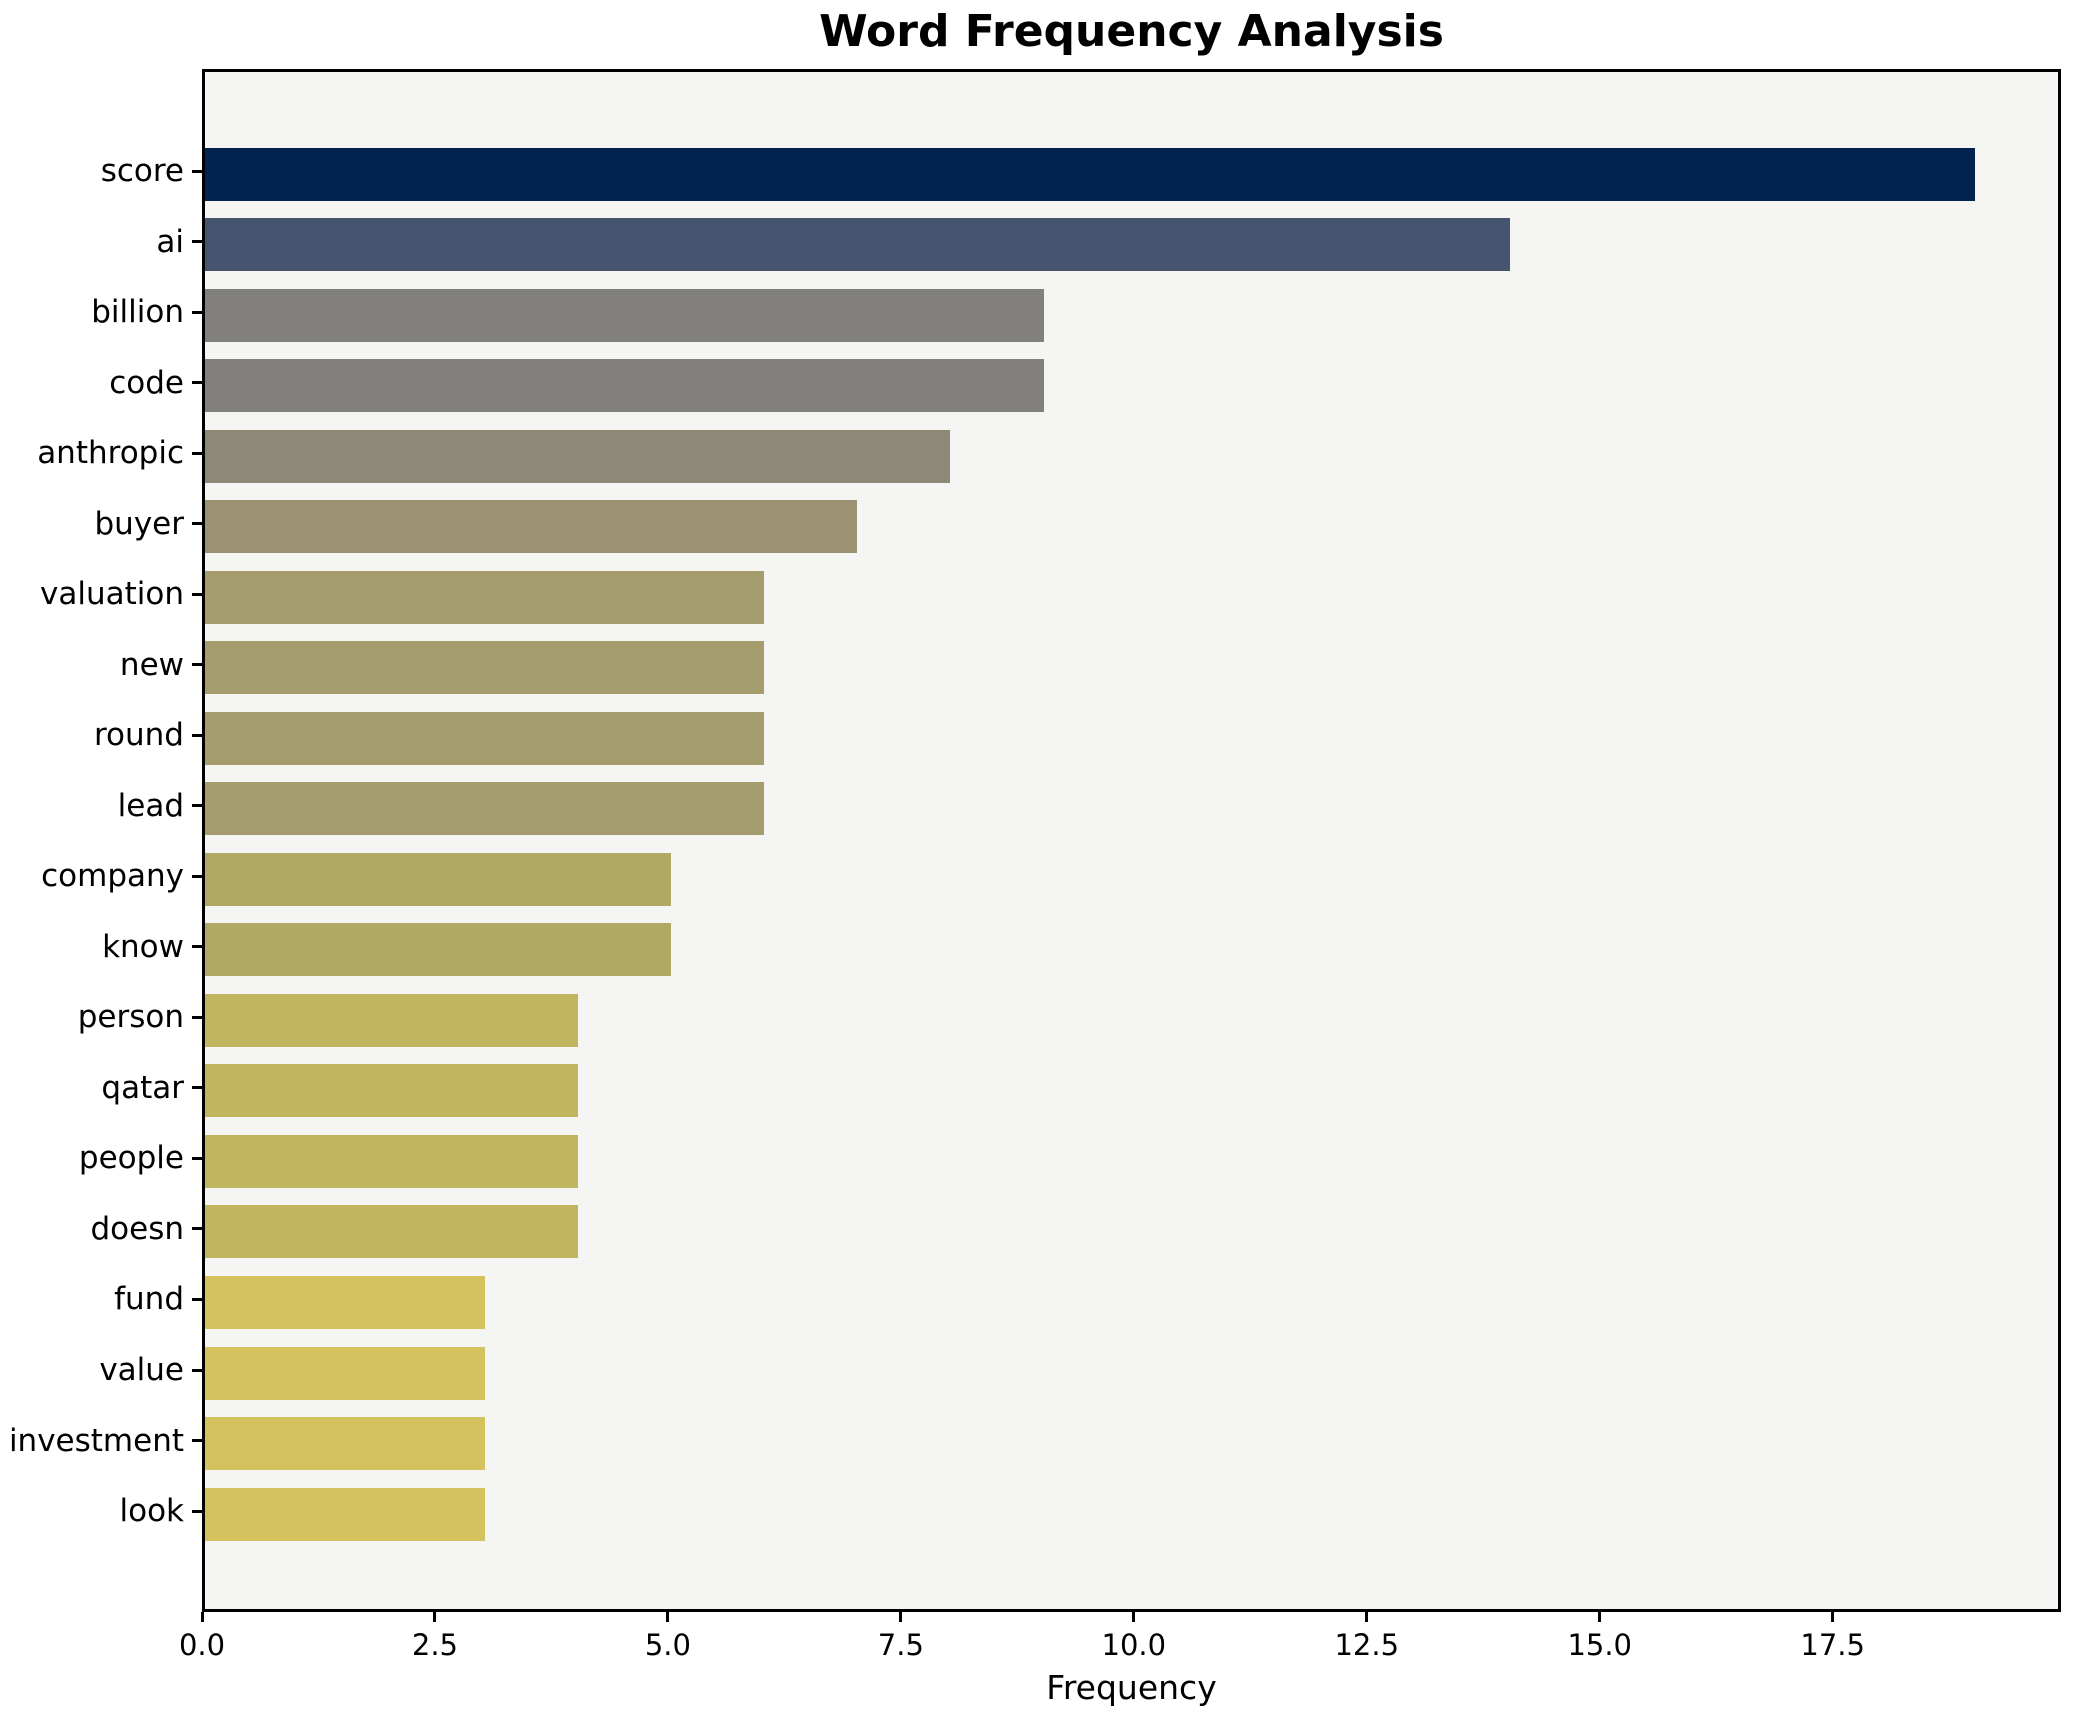  I want to click on category-label-person: person, so click(130, 1017).